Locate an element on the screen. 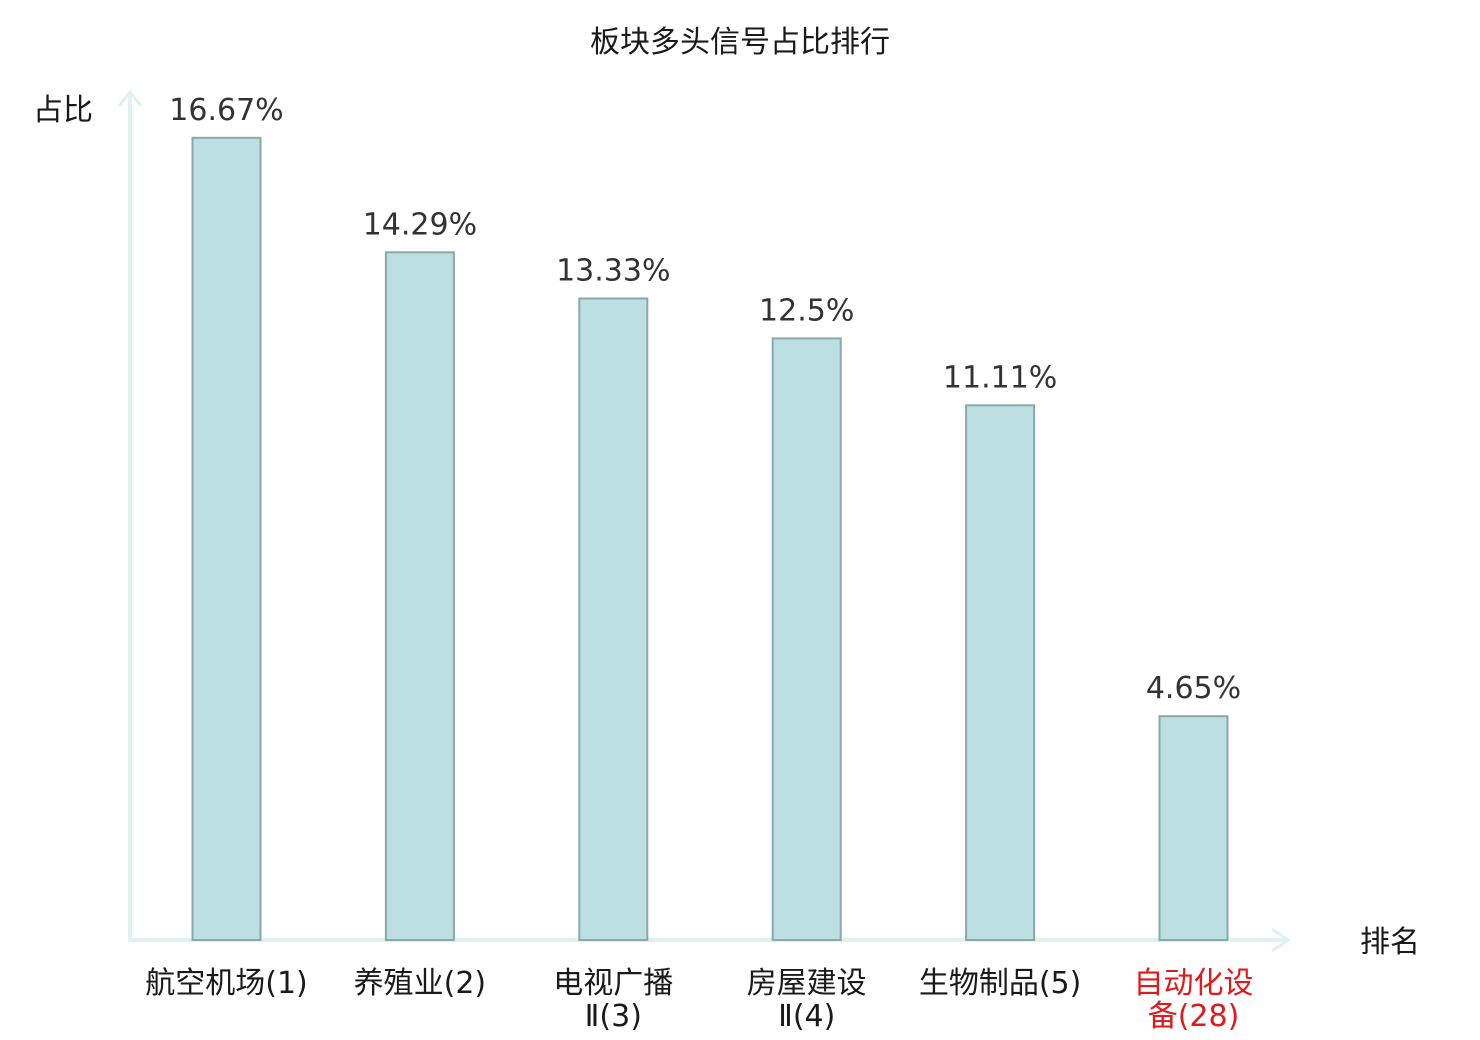 The height and width of the screenshot is (1040, 1480). y-axis is located at coordinates (130, 514).